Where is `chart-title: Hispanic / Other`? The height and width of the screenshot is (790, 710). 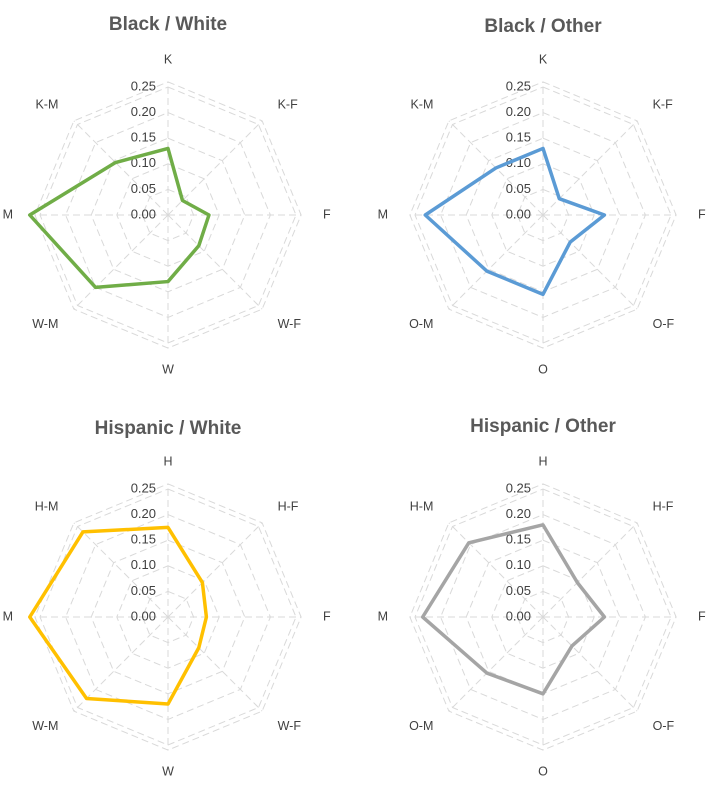 chart-title: Hispanic / Other is located at coordinates (543, 426).